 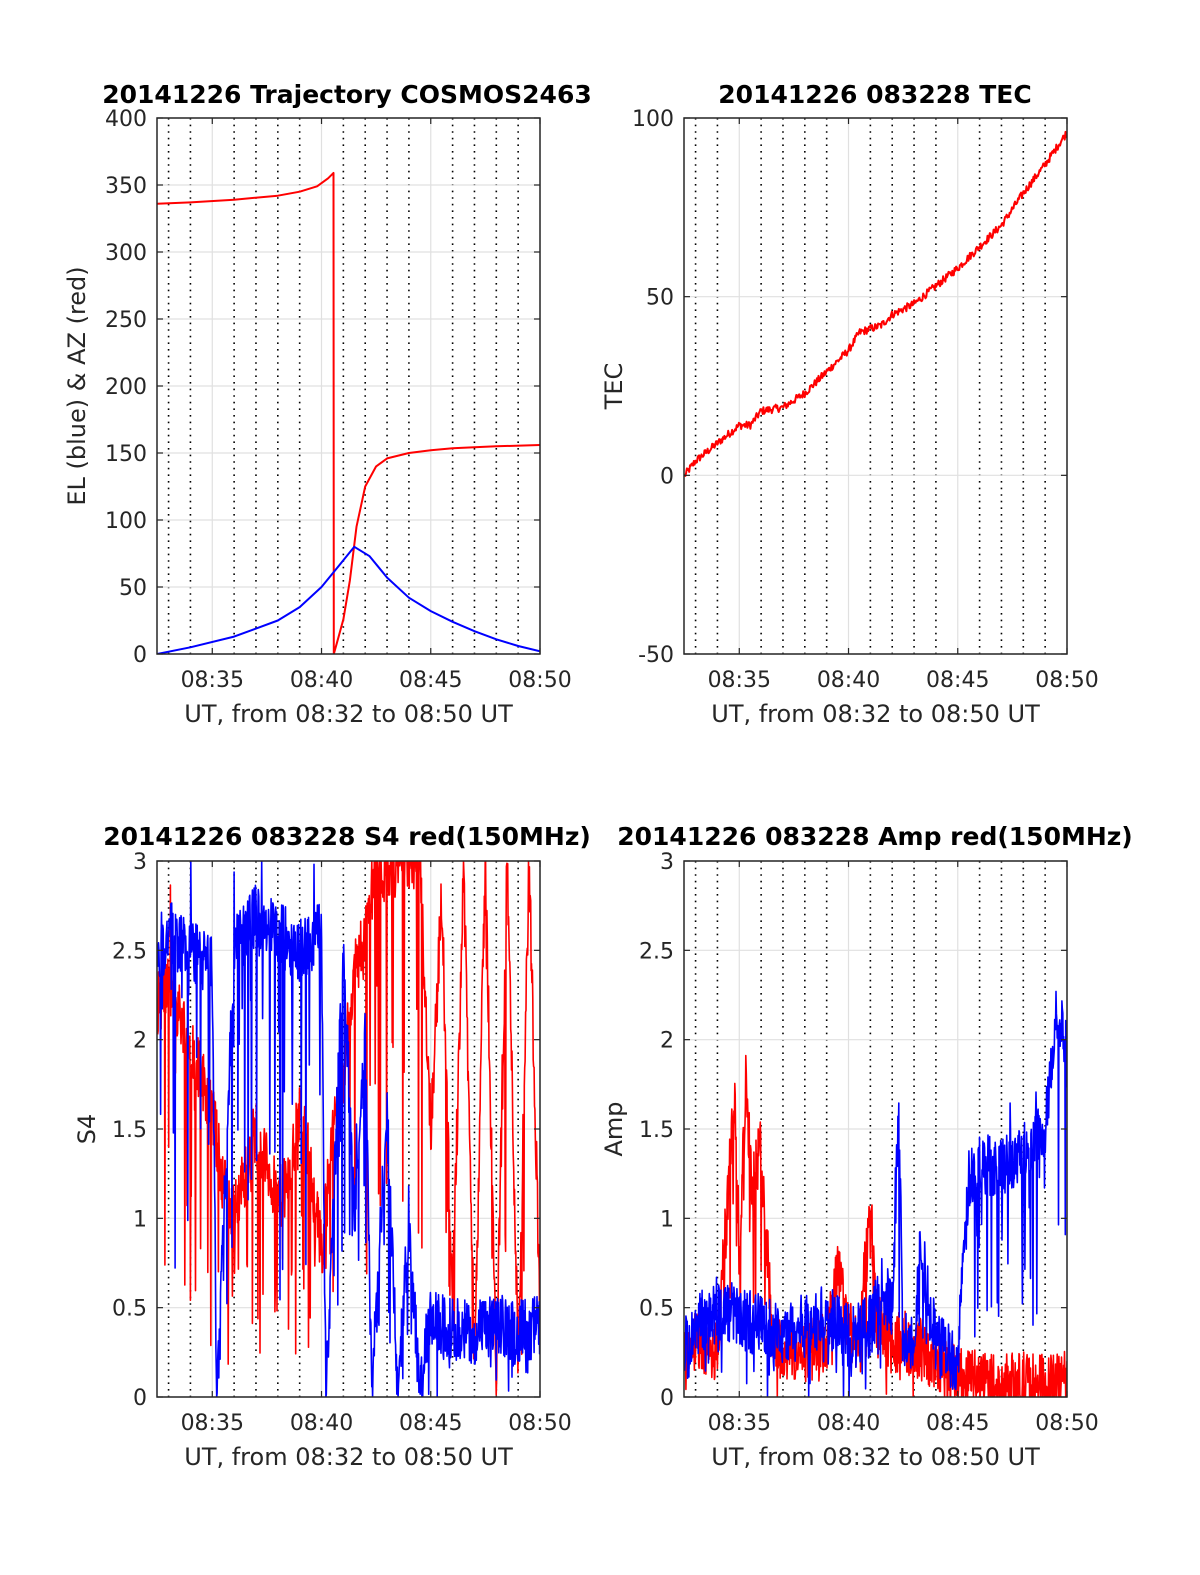 I want to click on y-tick-label: 350, so click(x=126, y=186).